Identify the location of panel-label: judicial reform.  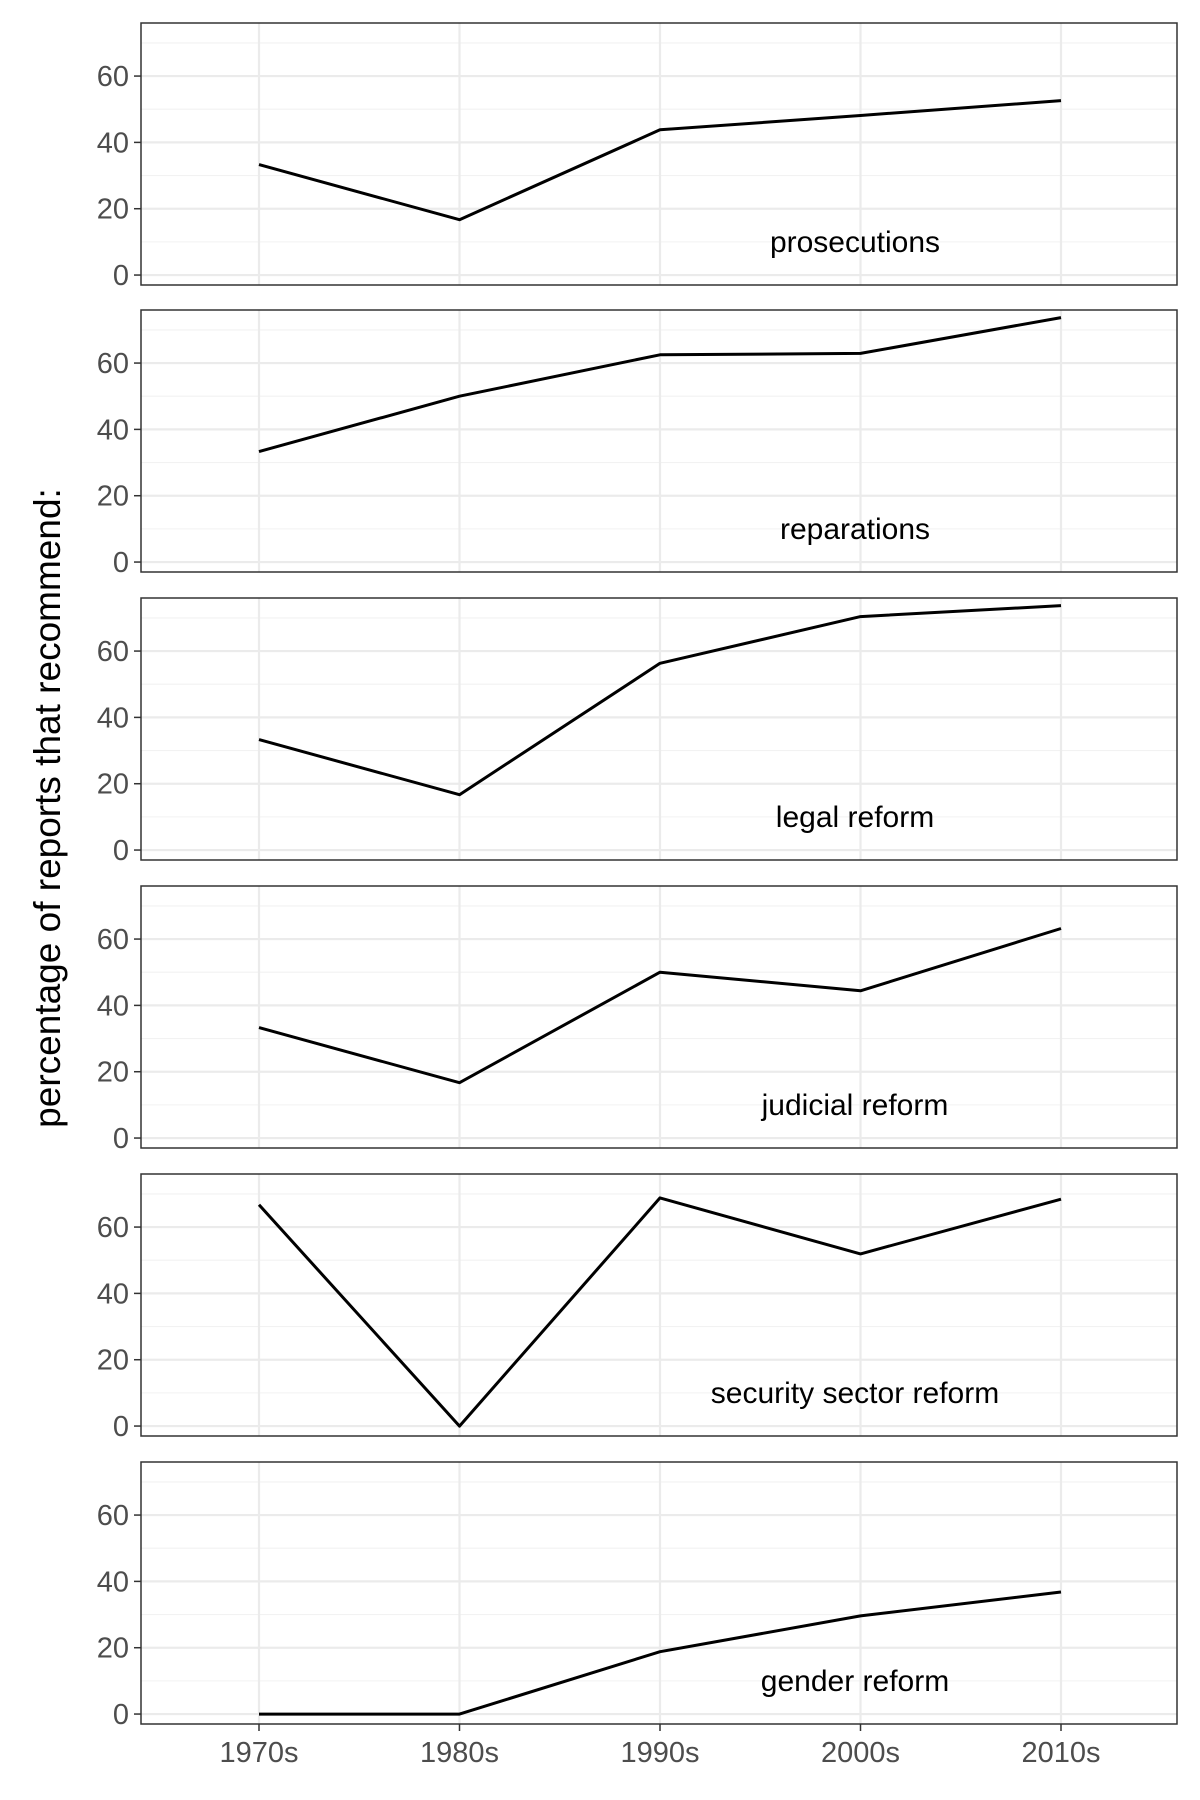
(855, 1105).